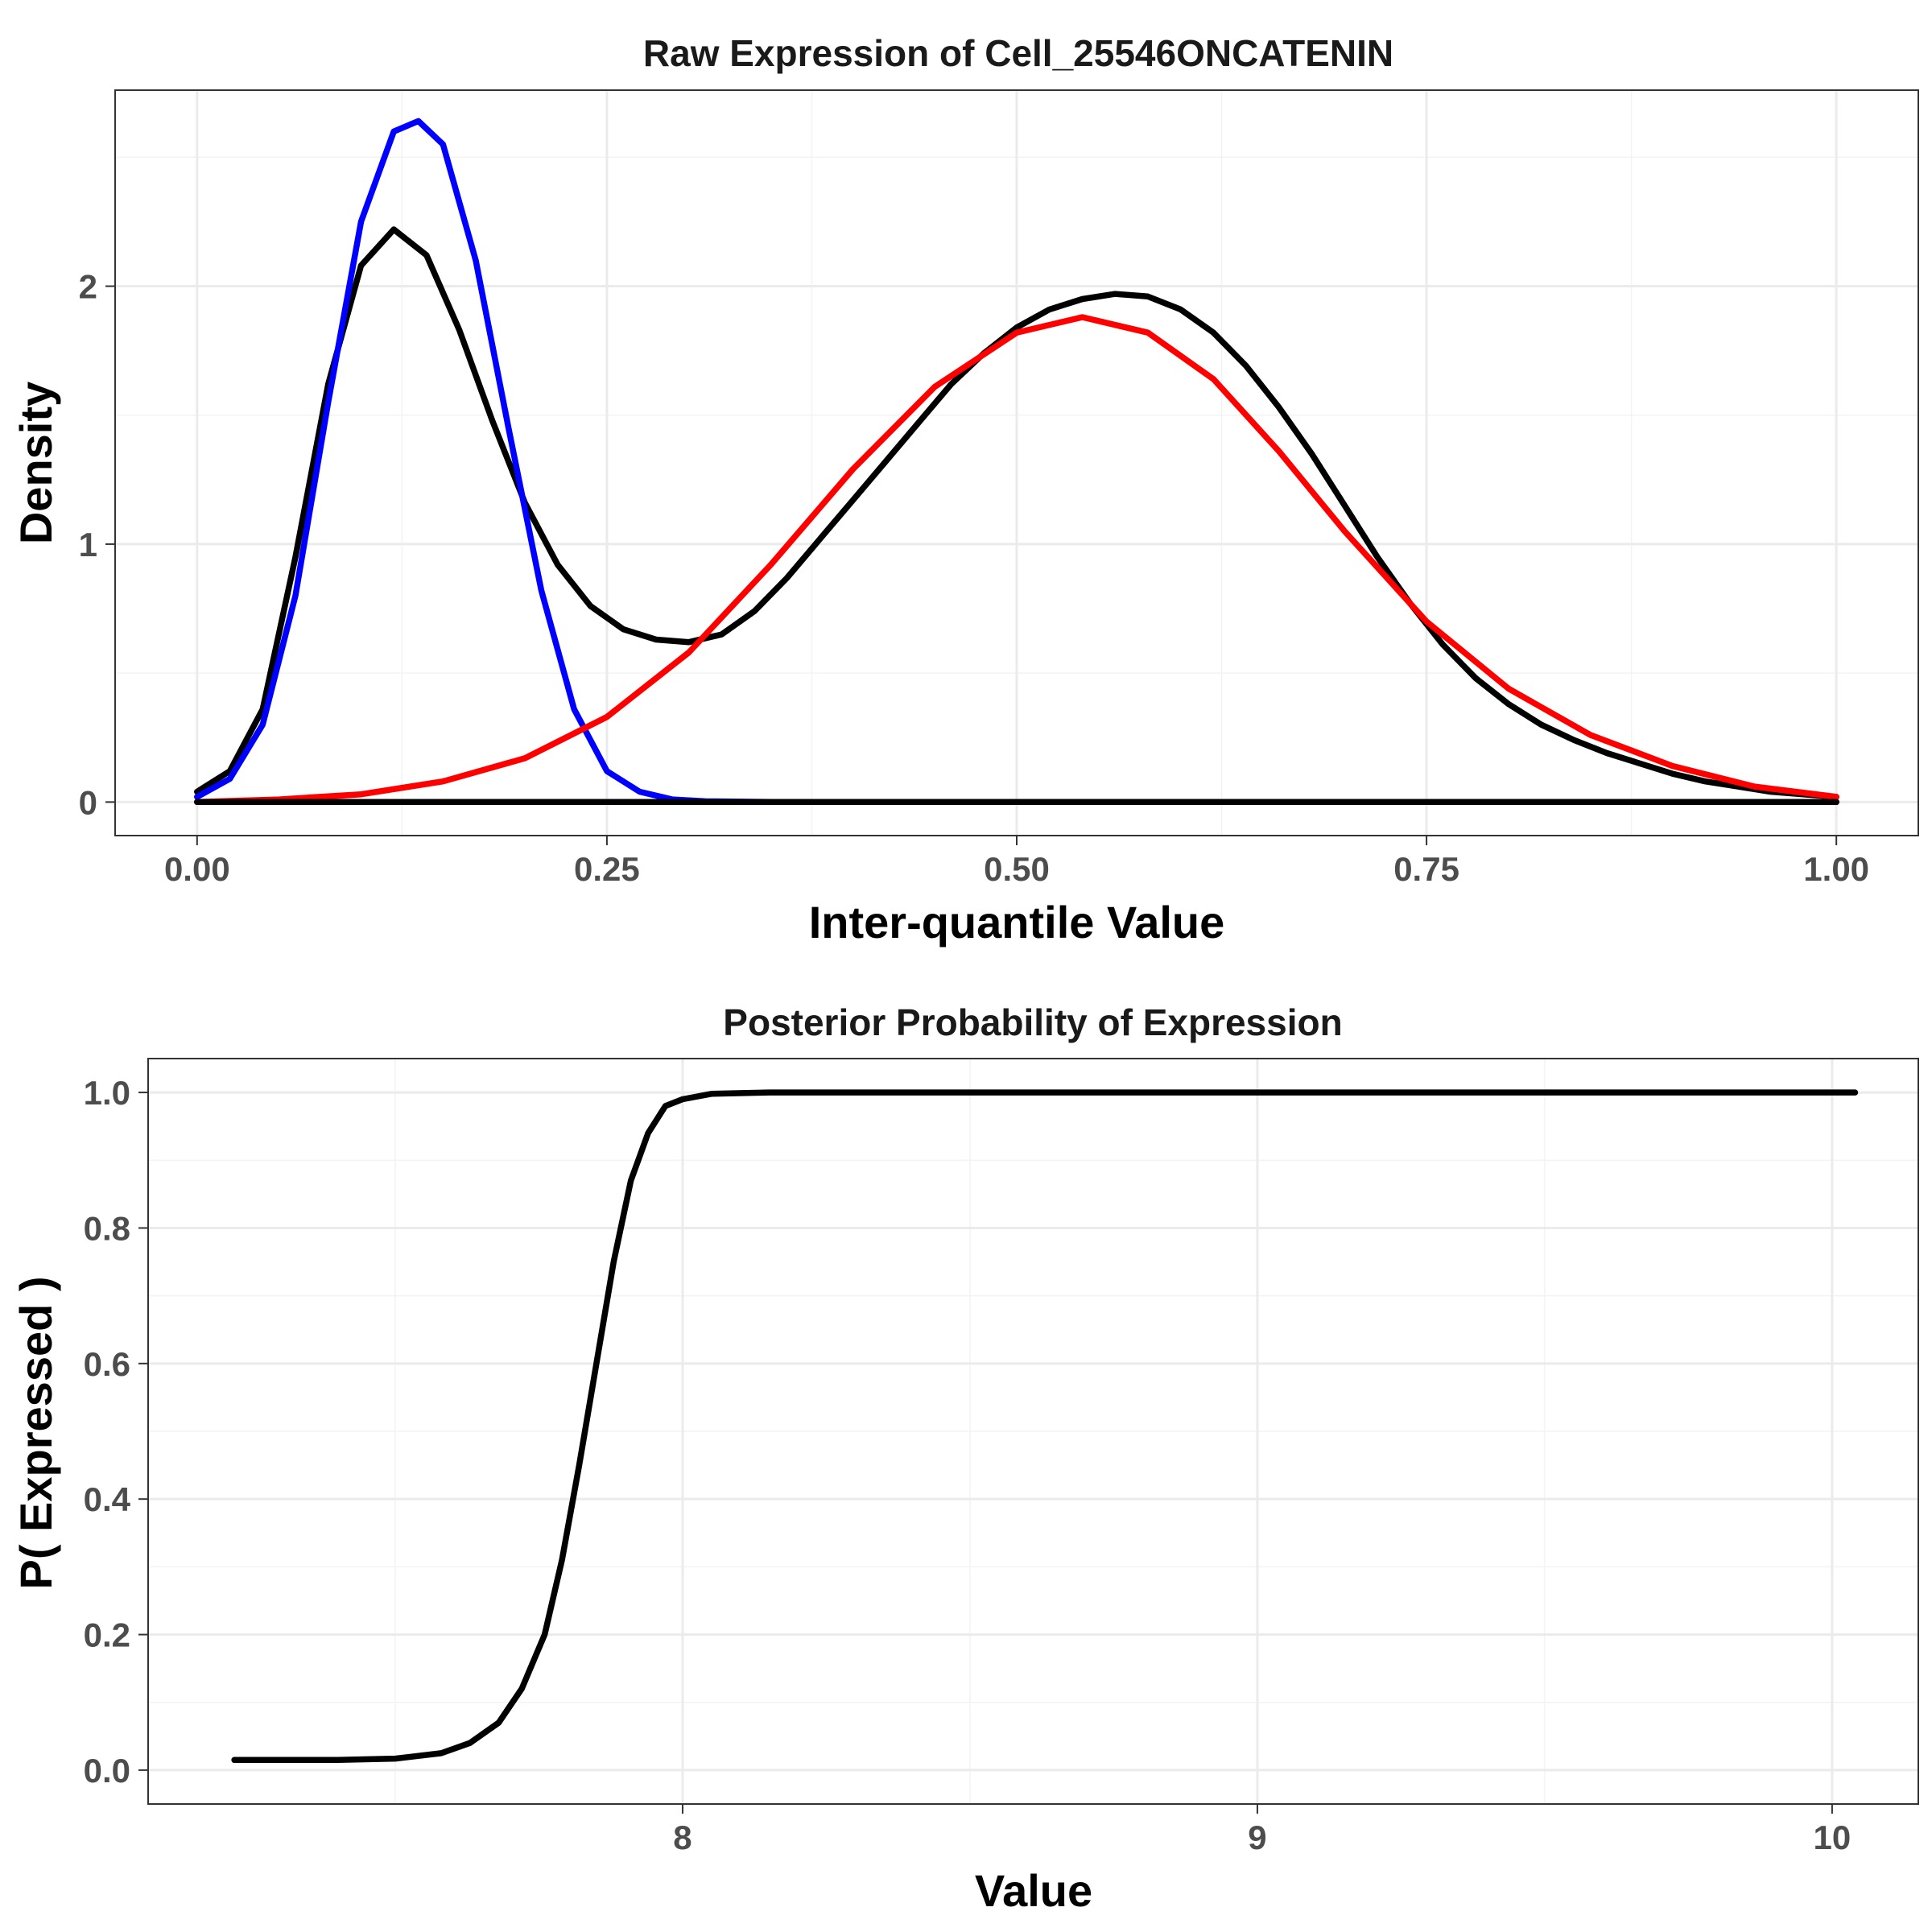 This screenshot has width=1932, height=1932. What do you see at coordinates (1032, 1022) in the screenshot?
I see `posterior-chart-title: Posterior Probability of Expression` at bounding box center [1032, 1022].